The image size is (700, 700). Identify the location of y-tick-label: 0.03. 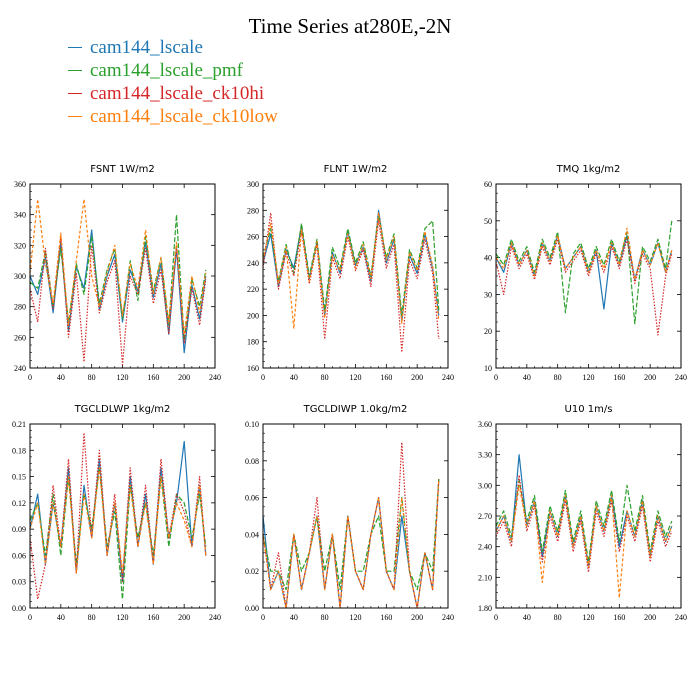
(19, 582).